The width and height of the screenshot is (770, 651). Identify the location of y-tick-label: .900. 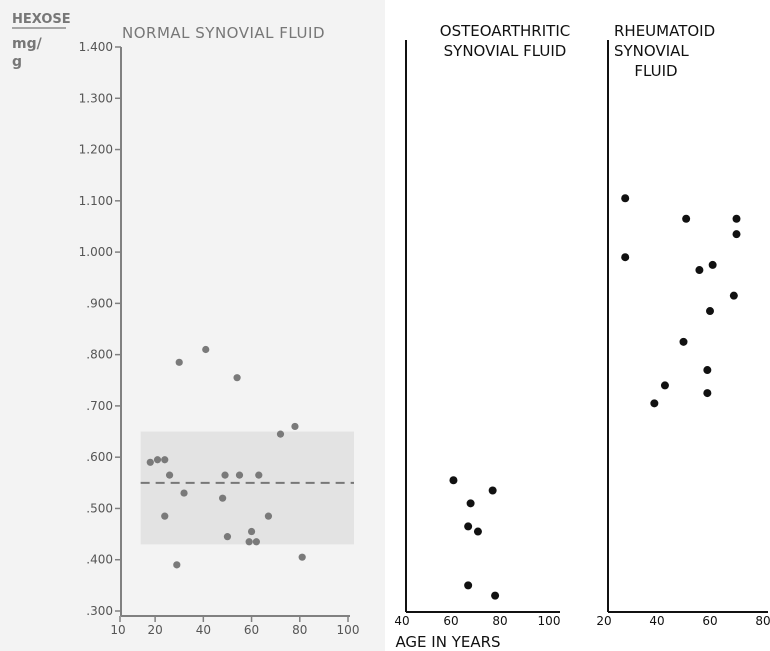
(99, 303).